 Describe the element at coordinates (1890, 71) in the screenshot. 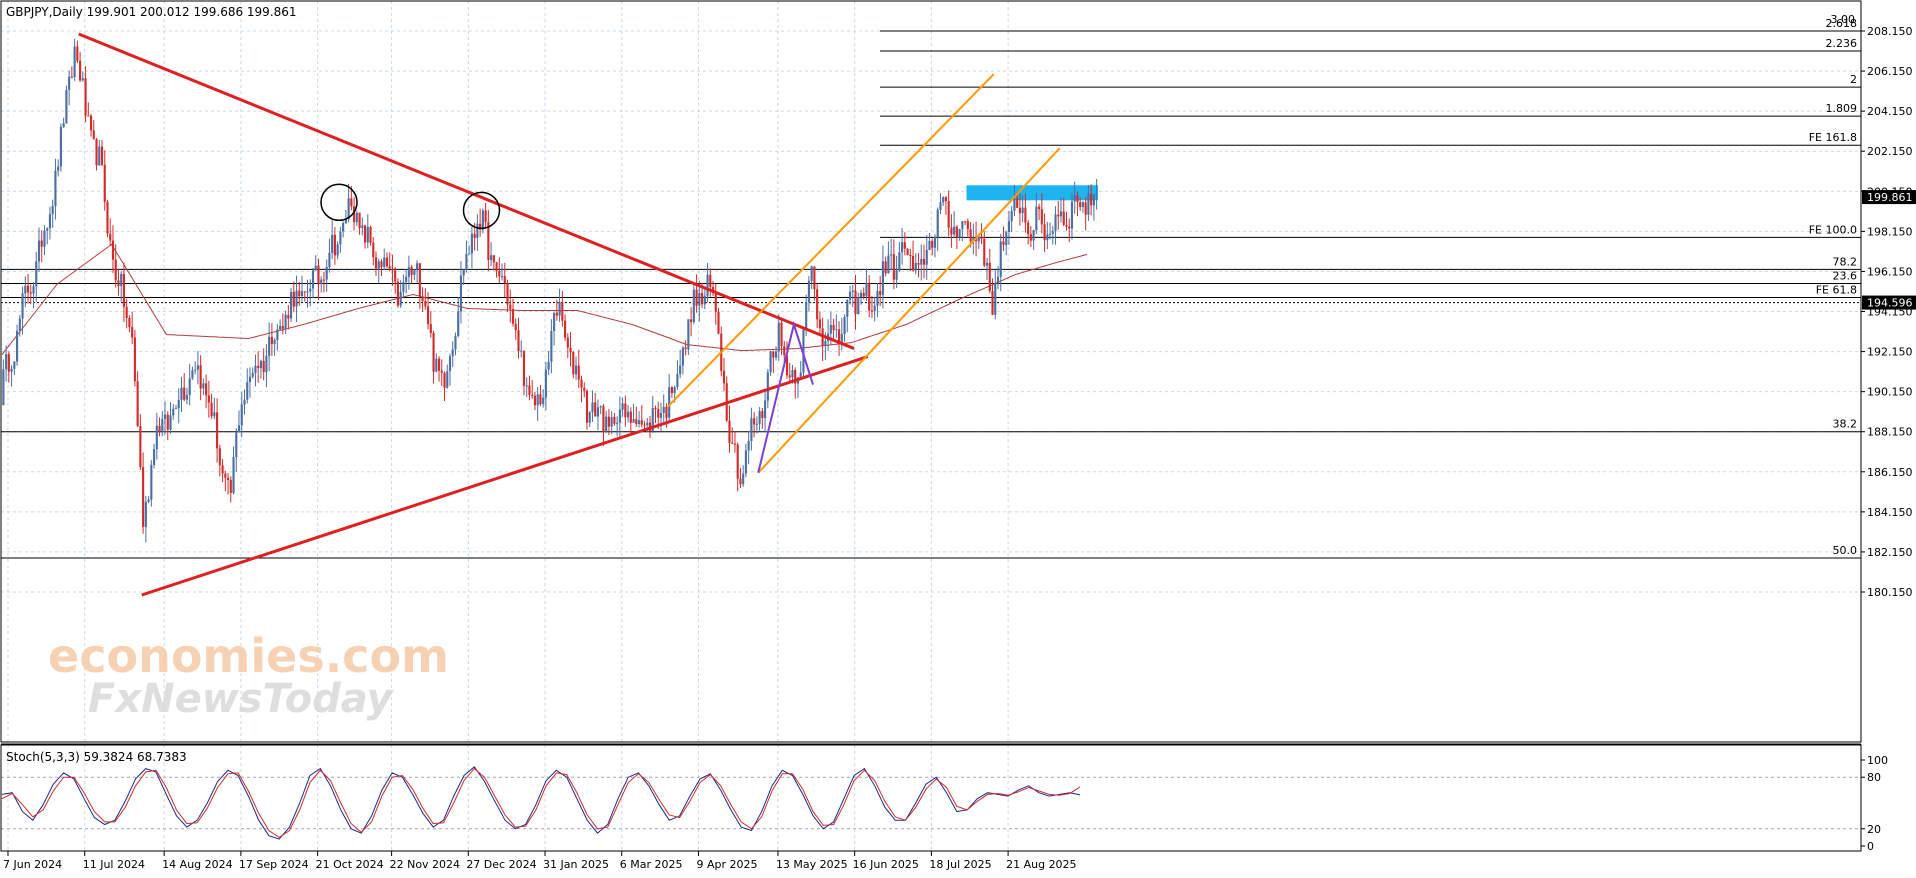

I see `y-tick-label: 206.150` at that location.